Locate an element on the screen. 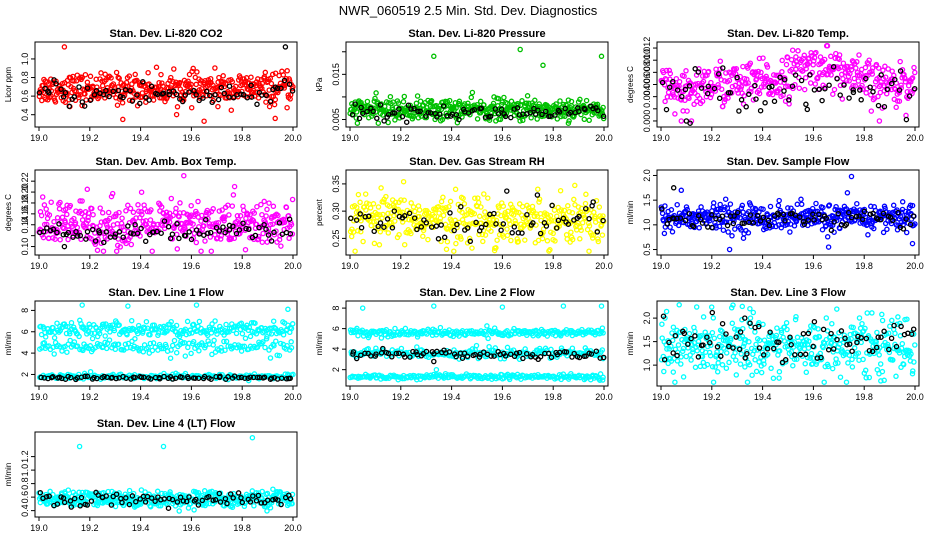  y-tick-label: 0.015 is located at coordinates (336, 74).